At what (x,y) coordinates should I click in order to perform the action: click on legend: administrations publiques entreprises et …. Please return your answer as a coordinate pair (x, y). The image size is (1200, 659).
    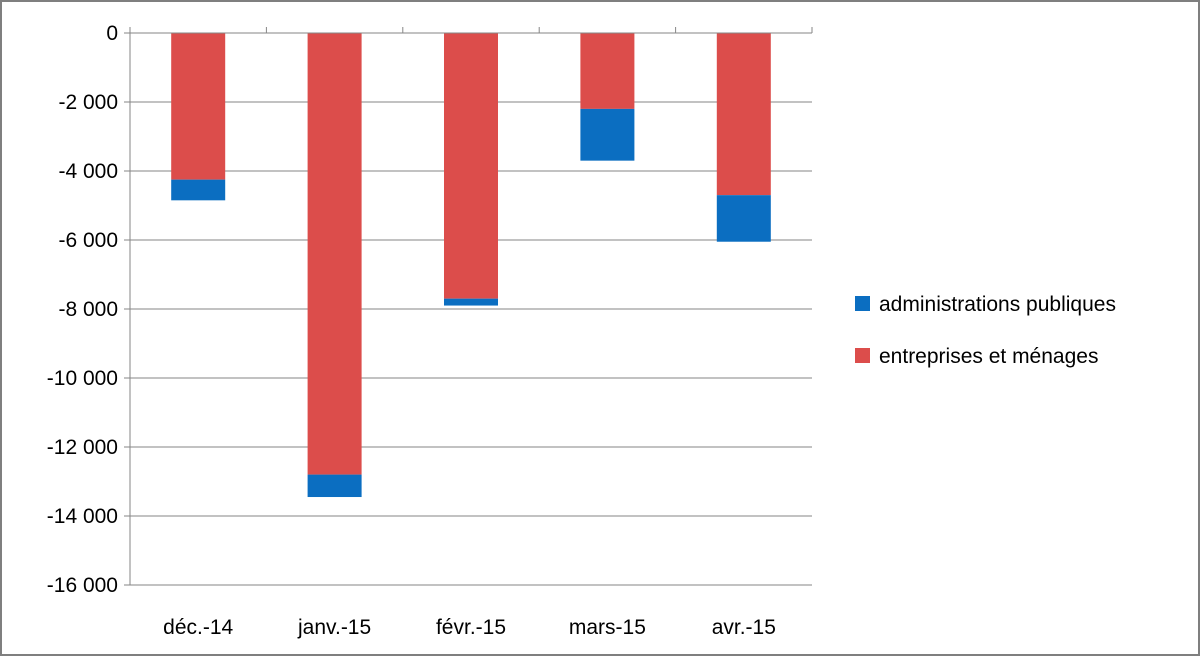
    Looking at the image, I should click on (985, 330).